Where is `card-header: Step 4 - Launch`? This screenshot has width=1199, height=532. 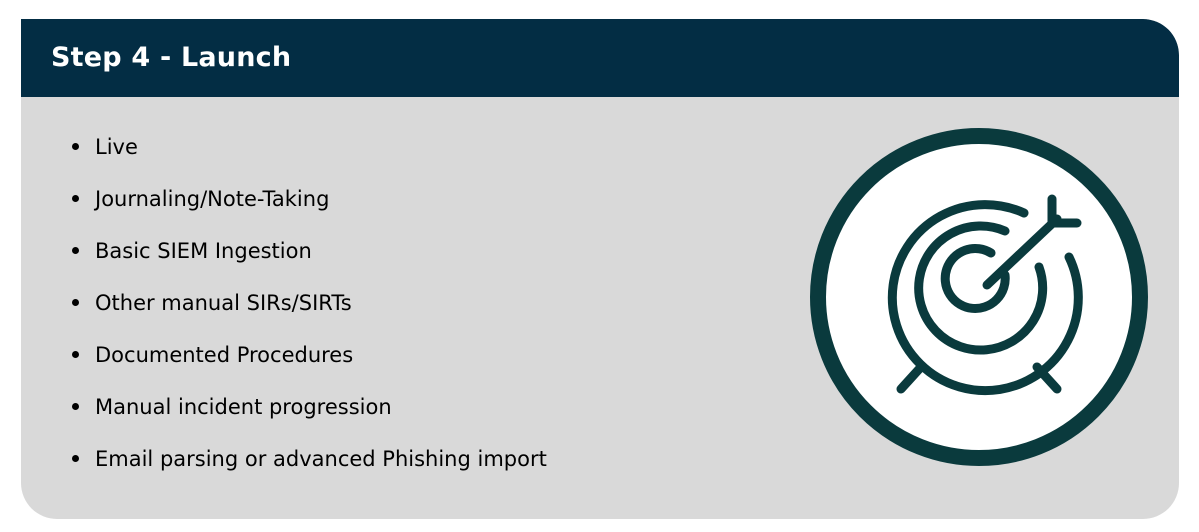 card-header: Step 4 - Launch is located at coordinates (600, 58).